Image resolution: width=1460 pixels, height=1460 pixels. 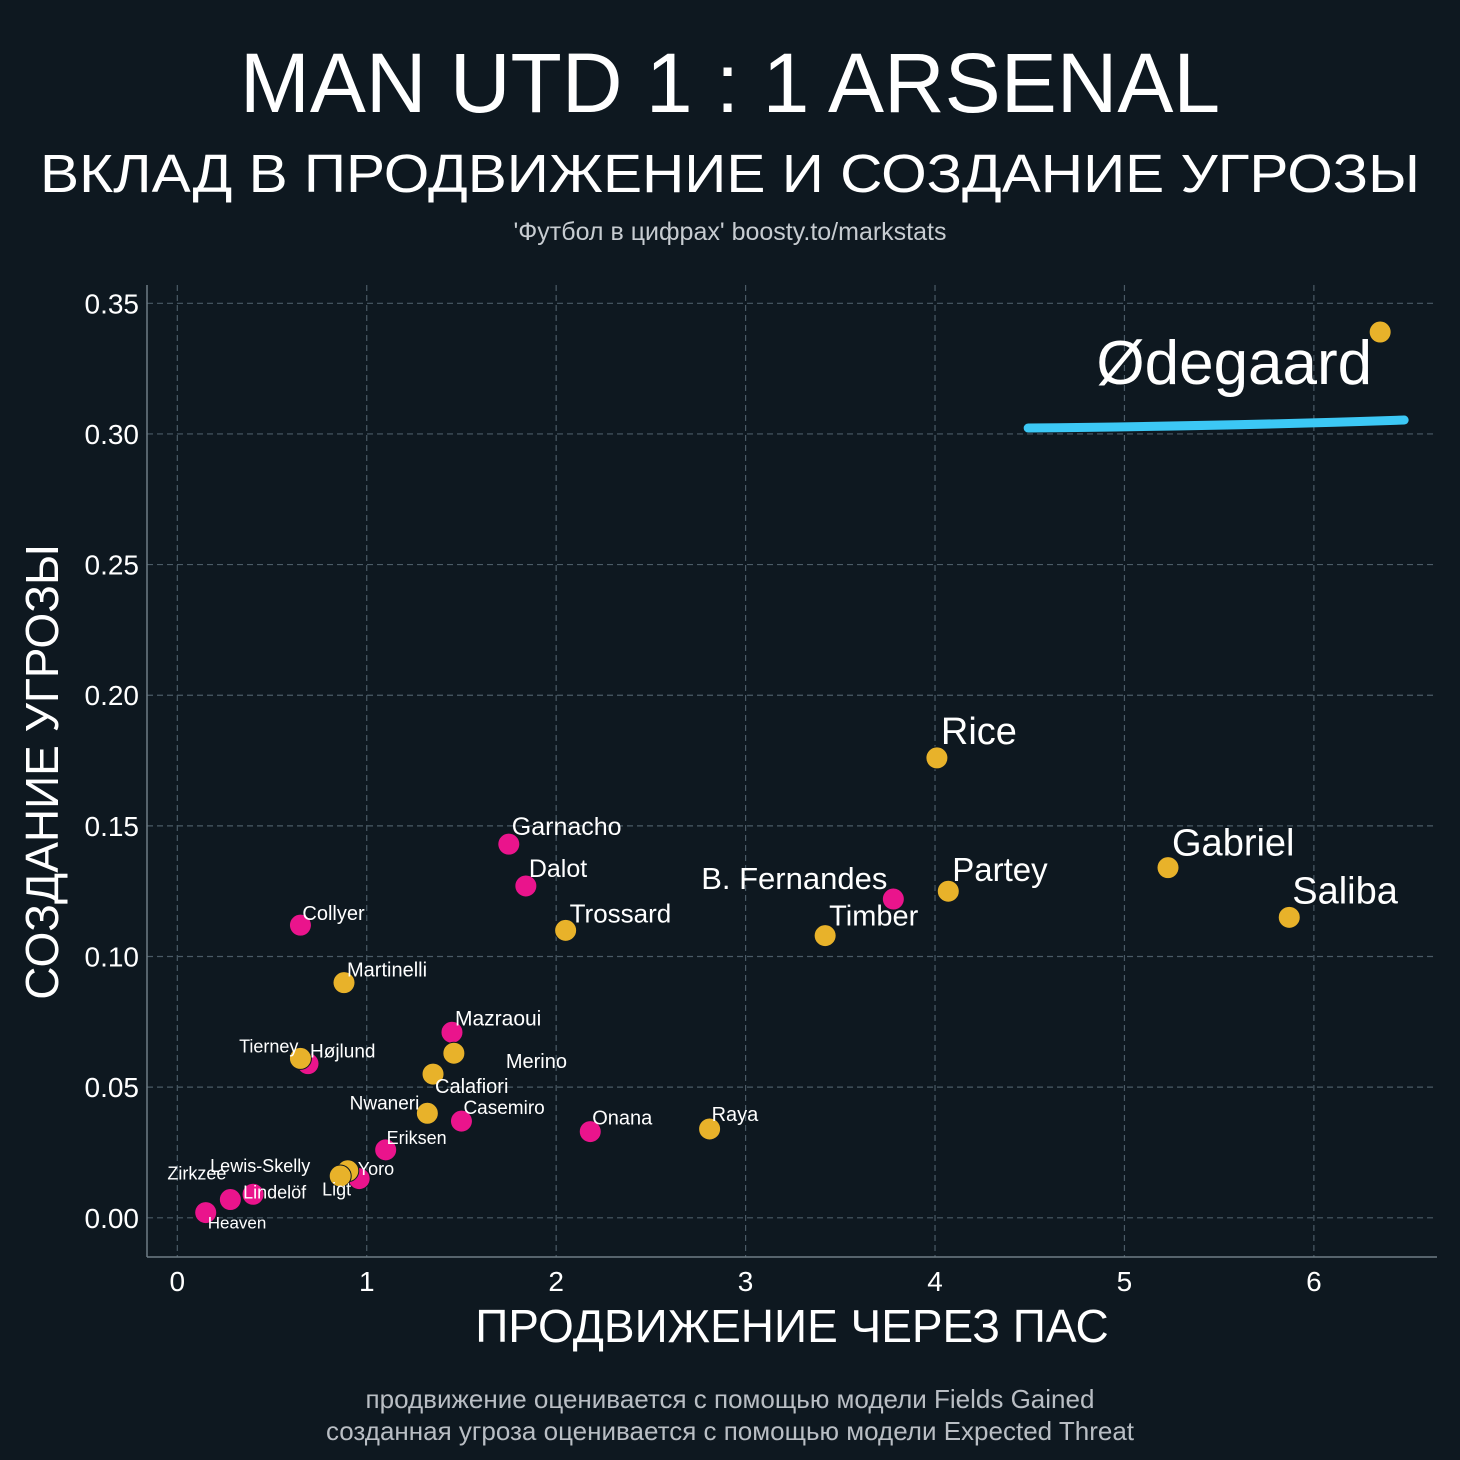 I want to click on chart-title: MAN UTD 1 : 1 ARSENAL, so click(x=730, y=83).